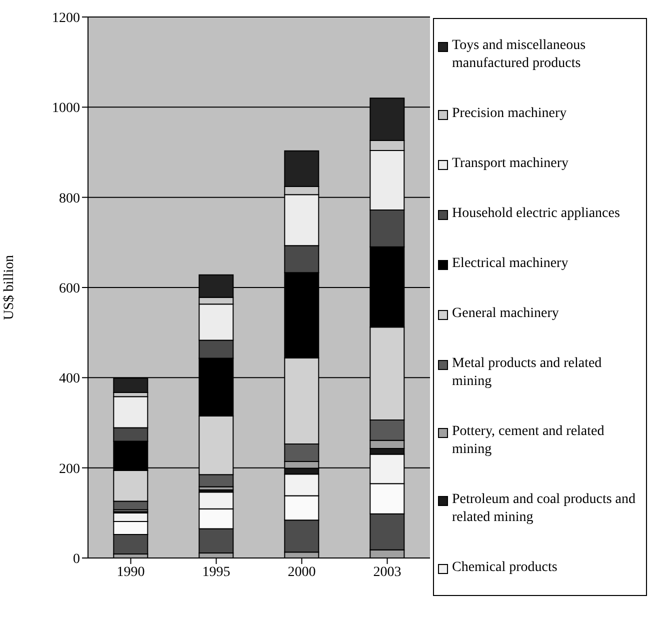 Image resolution: width=650 pixels, height=618 pixels. What do you see at coordinates (69, 469) in the screenshot?
I see `y-tick-label: 200` at bounding box center [69, 469].